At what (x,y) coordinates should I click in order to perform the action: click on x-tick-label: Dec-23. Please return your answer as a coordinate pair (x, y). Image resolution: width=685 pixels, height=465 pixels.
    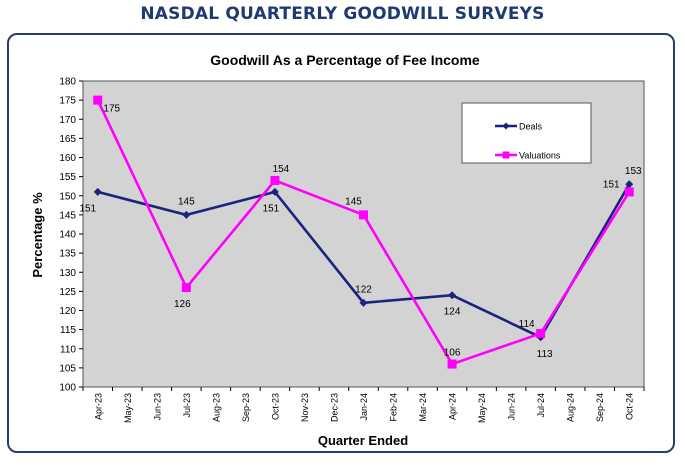
    Looking at the image, I should click on (334, 407).